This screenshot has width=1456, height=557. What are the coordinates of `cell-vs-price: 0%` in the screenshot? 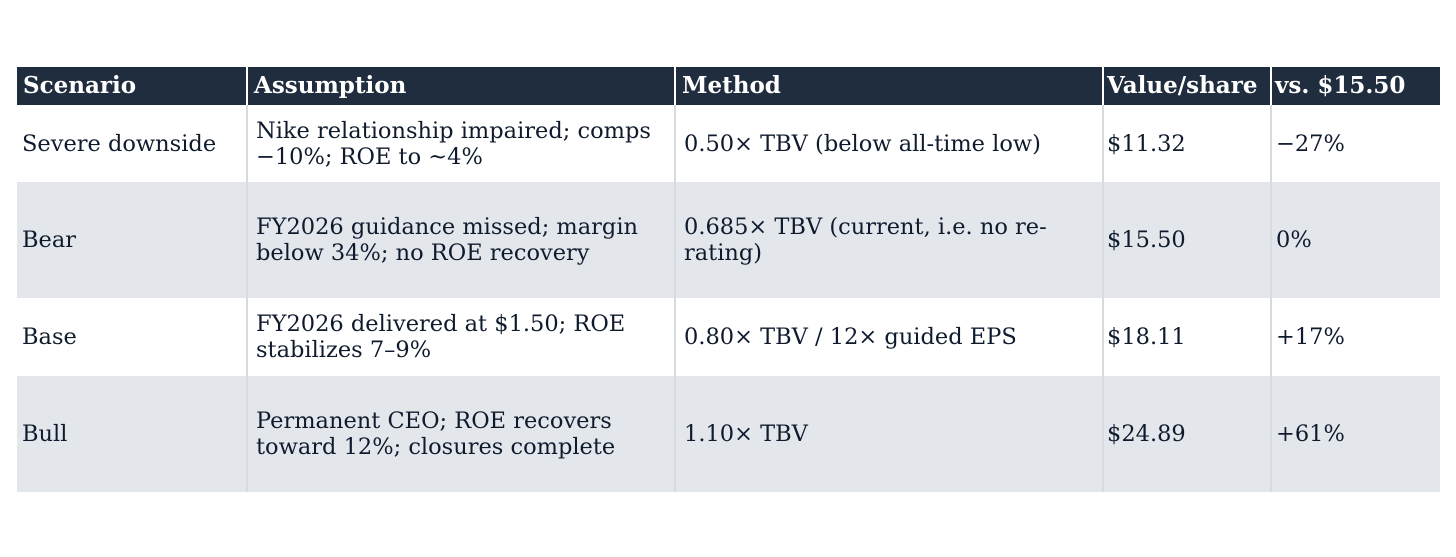 It's located at (1355, 240).